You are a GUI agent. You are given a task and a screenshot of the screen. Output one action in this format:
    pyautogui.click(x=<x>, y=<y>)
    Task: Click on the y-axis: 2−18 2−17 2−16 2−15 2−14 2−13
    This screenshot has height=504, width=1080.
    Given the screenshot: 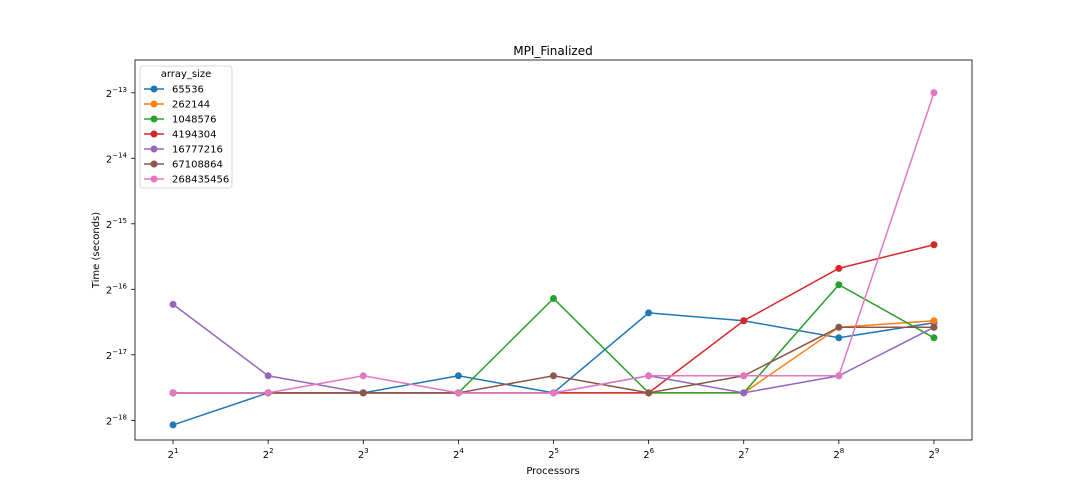 What is the action you would take?
    pyautogui.click(x=120, y=256)
    